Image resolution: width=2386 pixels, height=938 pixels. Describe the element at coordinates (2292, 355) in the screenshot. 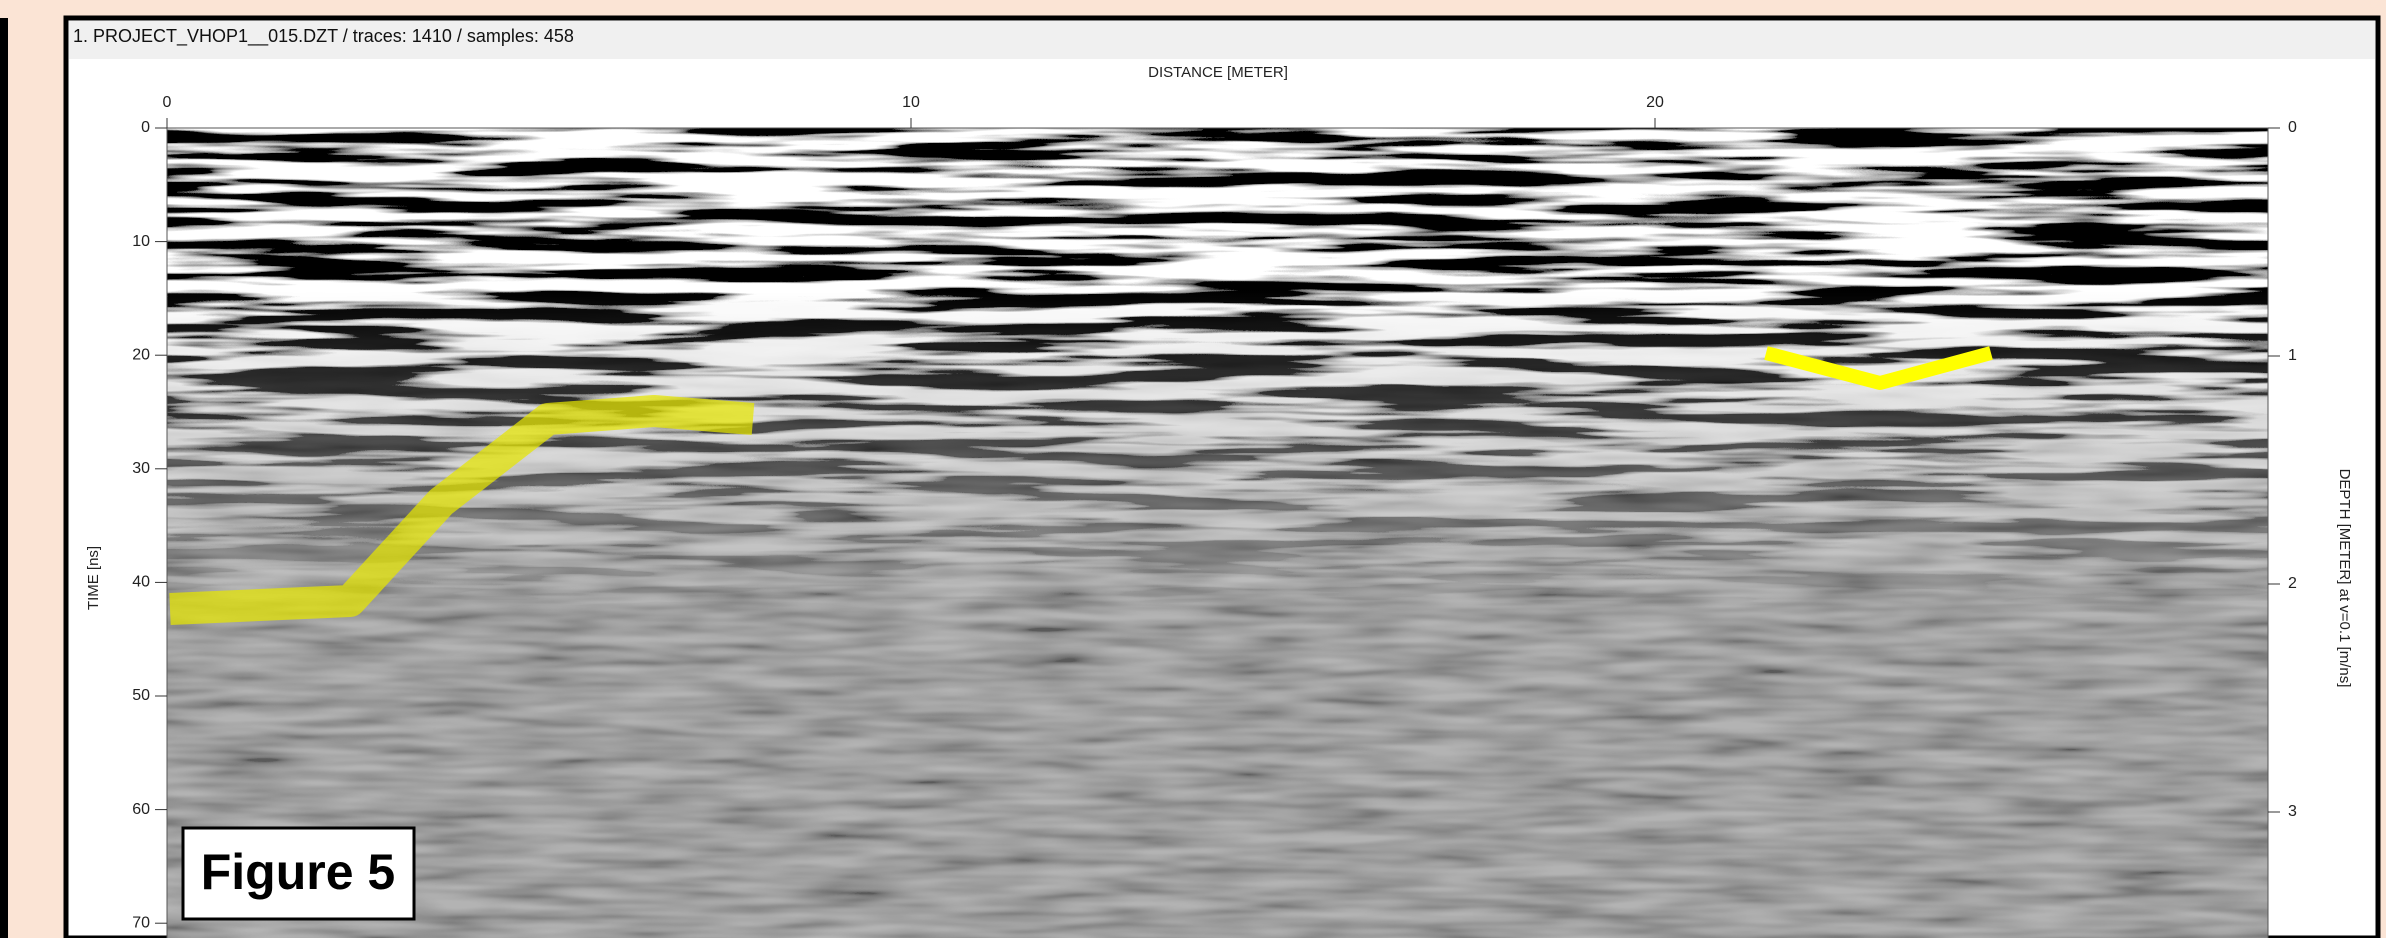

I see `y2-tick-label: 1` at that location.